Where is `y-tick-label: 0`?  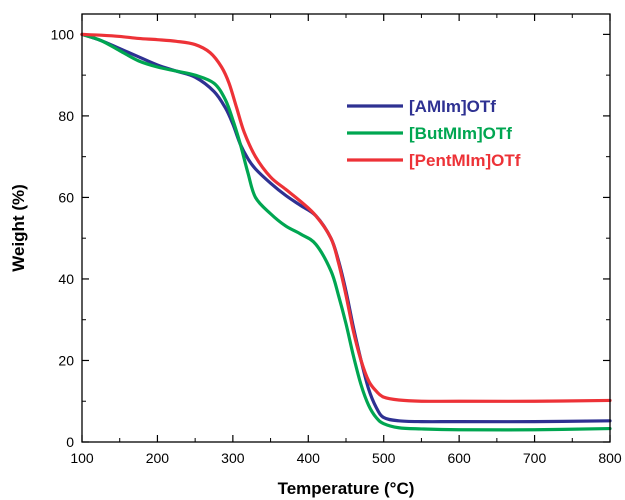 y-tick-label: 0 is located at coordinates (70, 442).